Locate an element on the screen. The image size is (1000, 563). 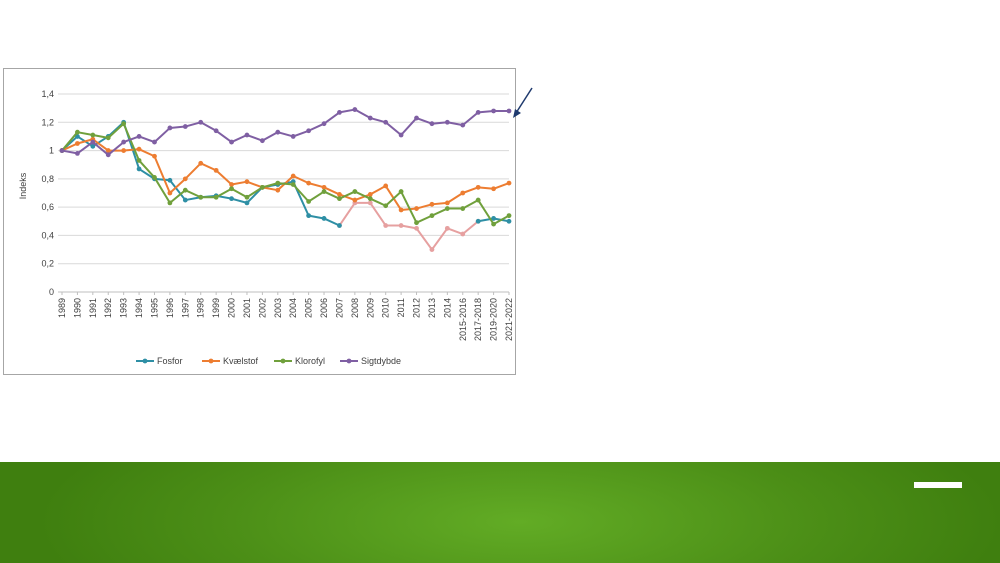
legend-item: Kvælstof is located at coordinates (230, 361).